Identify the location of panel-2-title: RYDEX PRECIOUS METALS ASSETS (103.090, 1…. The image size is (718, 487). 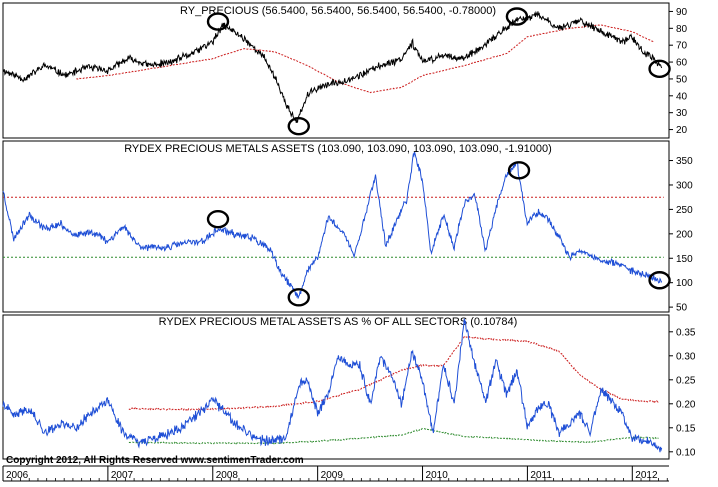
(338, 149).